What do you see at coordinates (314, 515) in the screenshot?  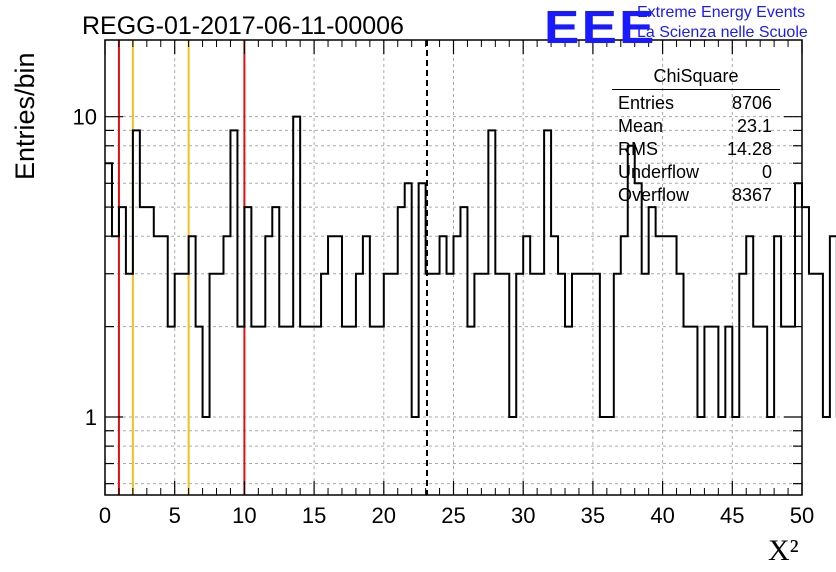 I see `x-tick-label: 15` at bounding box center [314, 515].